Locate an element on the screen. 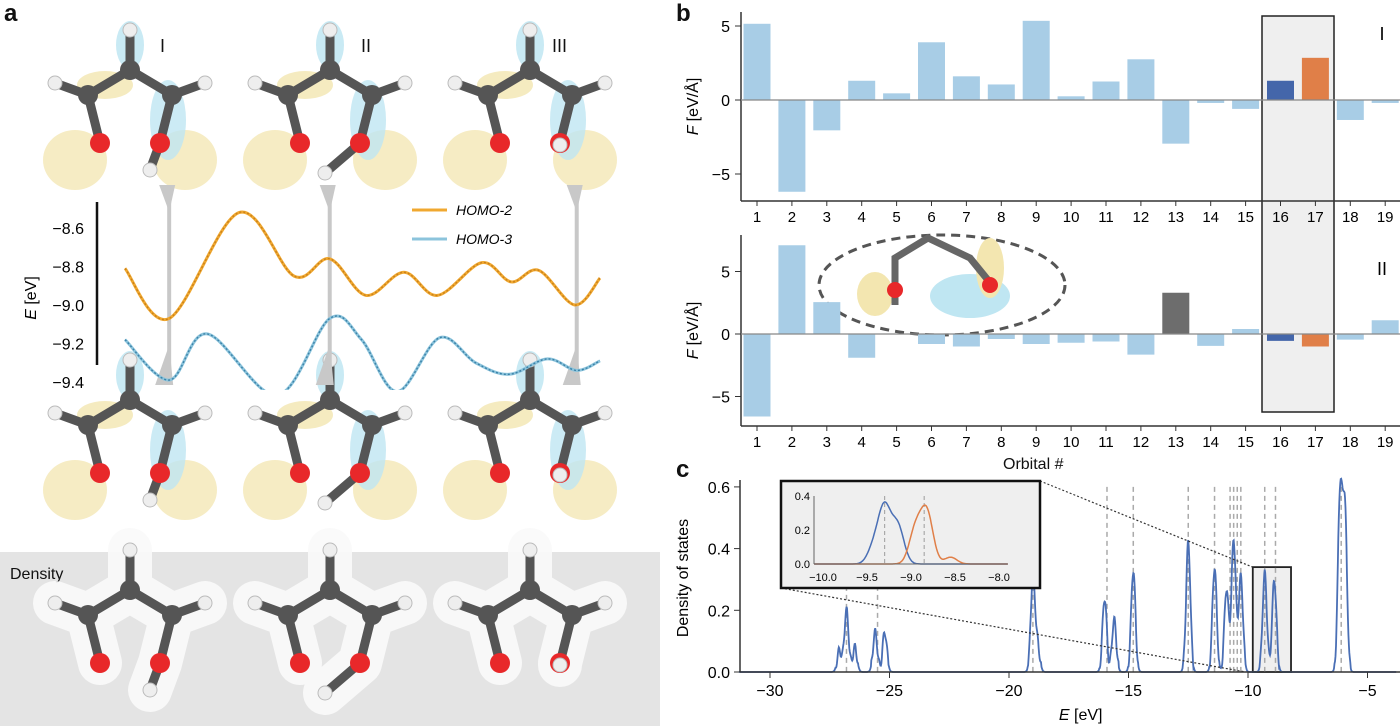  x-tick-label: 1 is located at coordinates (757, 217).